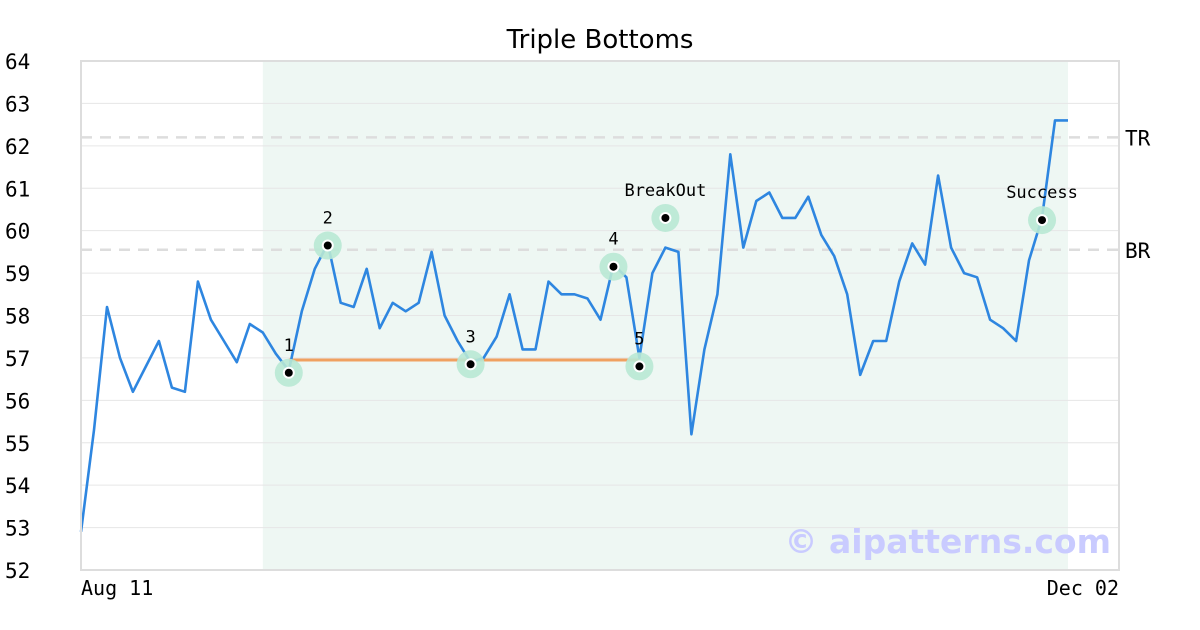  I want to click on y-tick-label: 63, so click(17, 104).